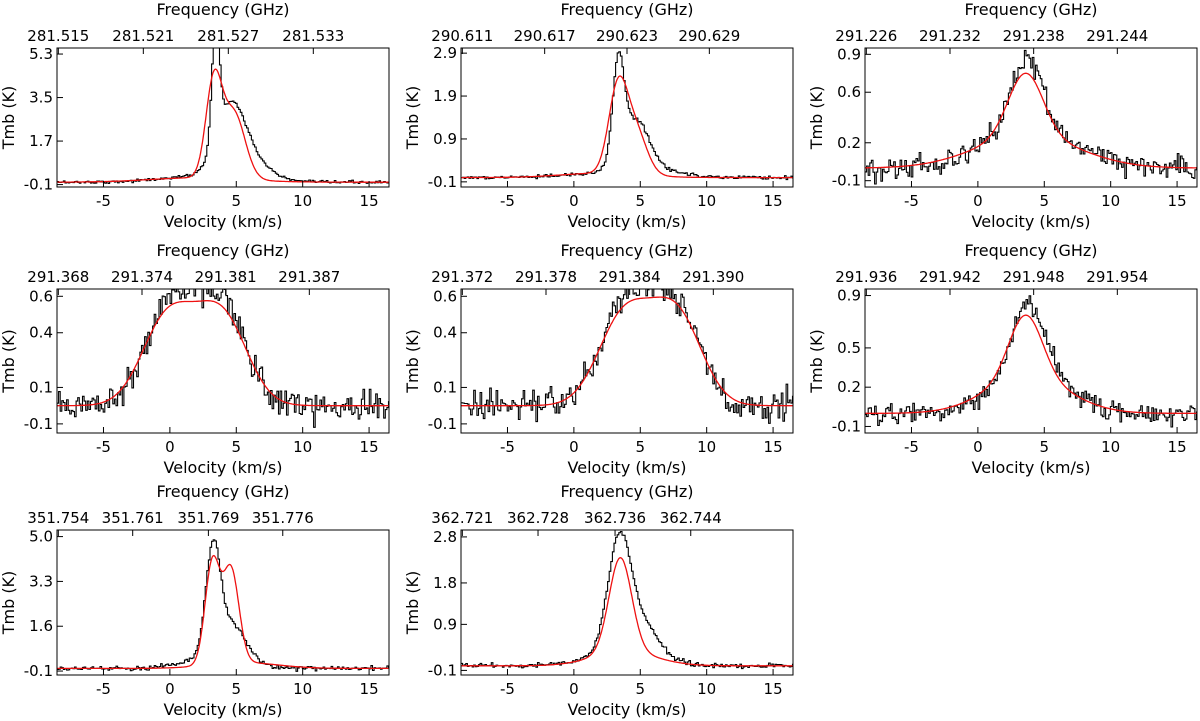 The height and width of the screenshot is (721, 1200). What do you see at coordinates (1117, 36) in the screenshot?
I see `freq-tick-label: 291.244` at bounding box center [1117, 36].